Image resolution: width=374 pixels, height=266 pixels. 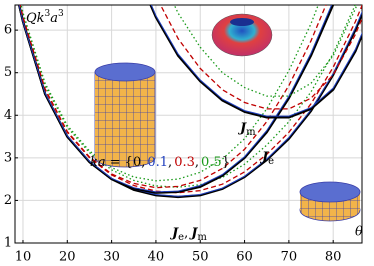 I want to click on legend-entry: 0.1, so click(x=157, y=162).